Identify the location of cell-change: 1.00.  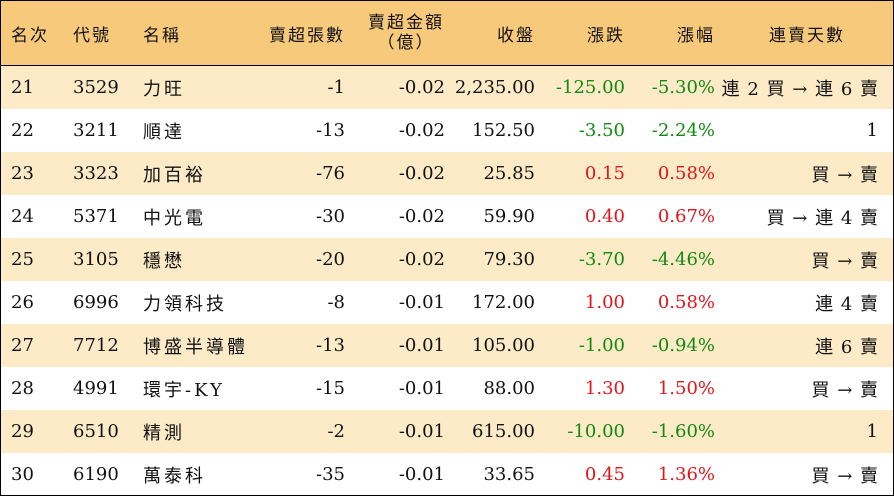
(604, 302).